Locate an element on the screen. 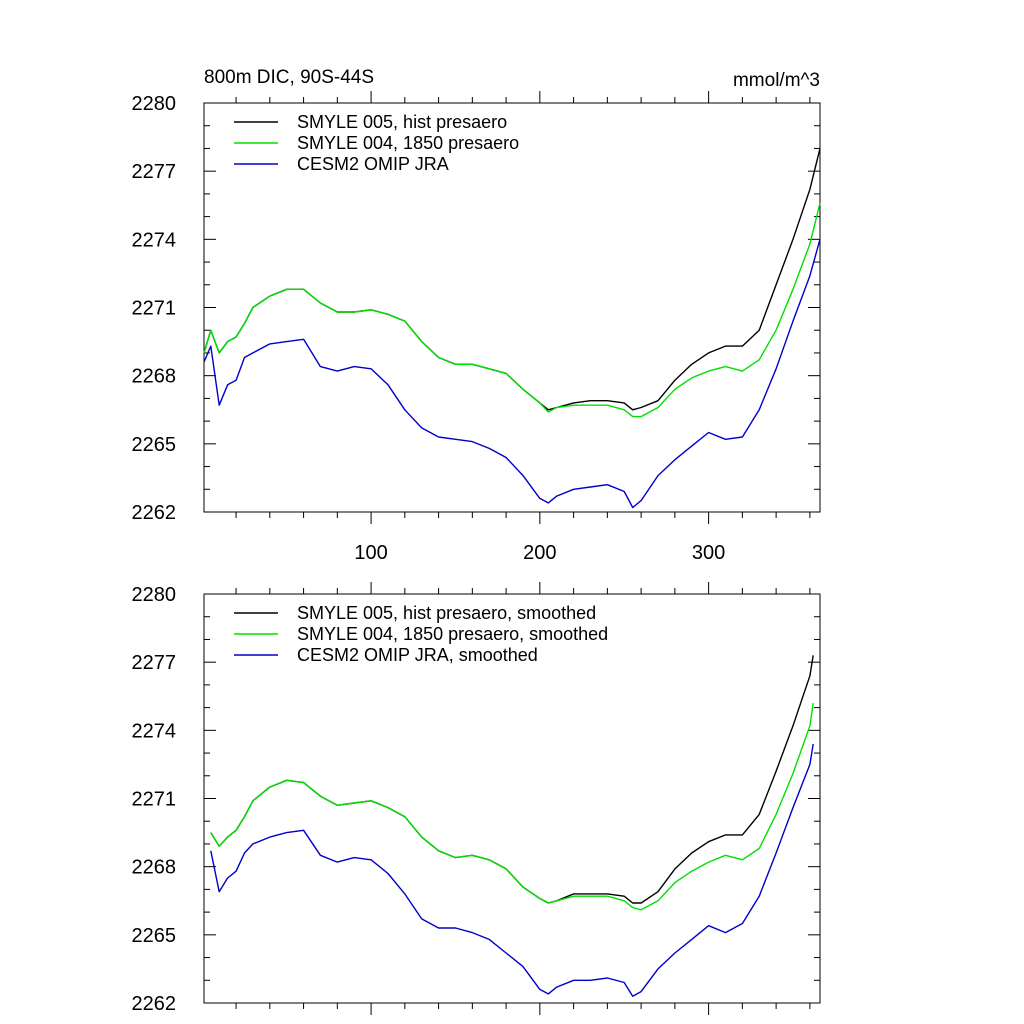  legend-label: CESM2 OMIP JRA is located at coordinates (373, 164).